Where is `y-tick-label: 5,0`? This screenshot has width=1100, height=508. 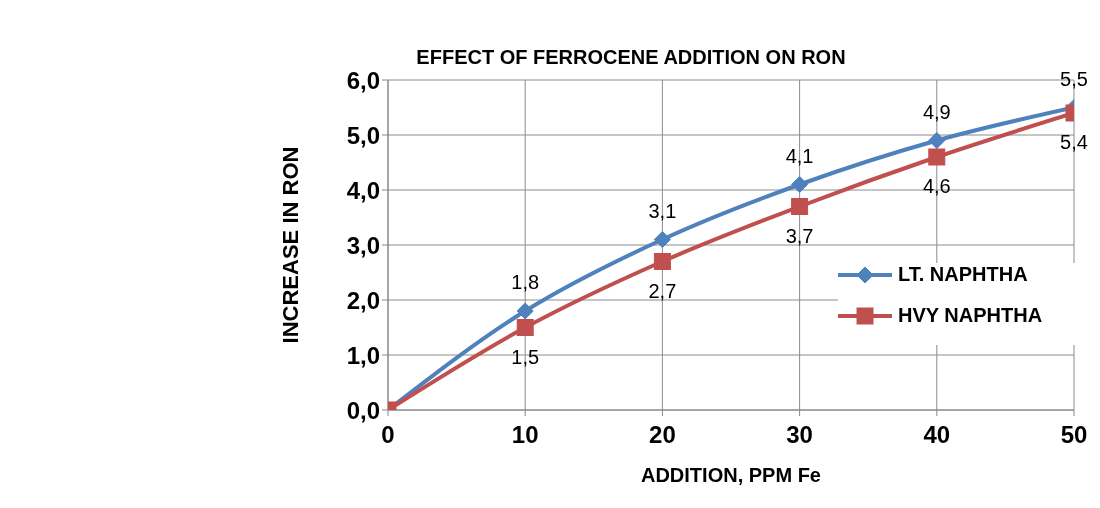
y-tick-label: 5,0 is located at coordinates (363, 135).